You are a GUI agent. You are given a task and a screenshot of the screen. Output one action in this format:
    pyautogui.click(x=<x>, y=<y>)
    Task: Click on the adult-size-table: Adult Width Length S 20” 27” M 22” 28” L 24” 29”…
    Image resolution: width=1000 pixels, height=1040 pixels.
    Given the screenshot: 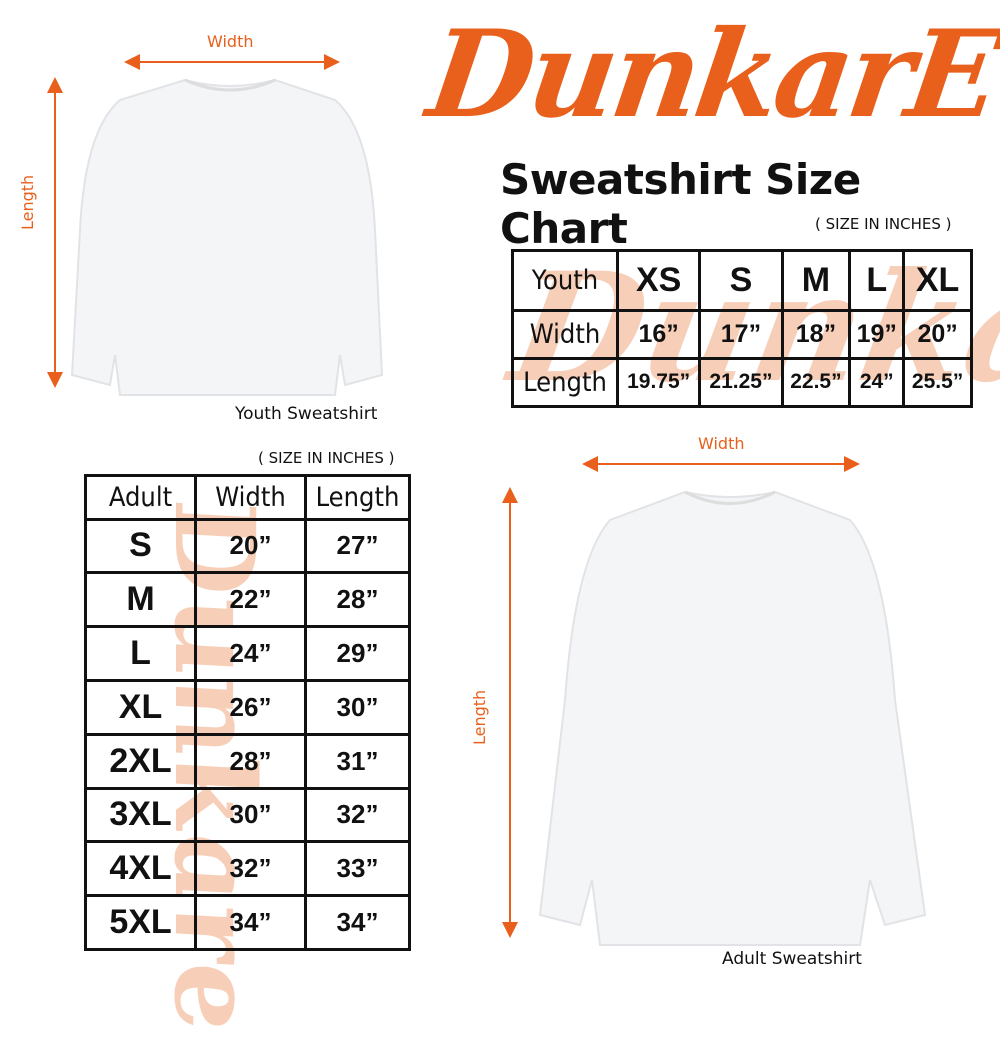 What is the action you would take?
    pyautogui.click(x=247, y=712)
    